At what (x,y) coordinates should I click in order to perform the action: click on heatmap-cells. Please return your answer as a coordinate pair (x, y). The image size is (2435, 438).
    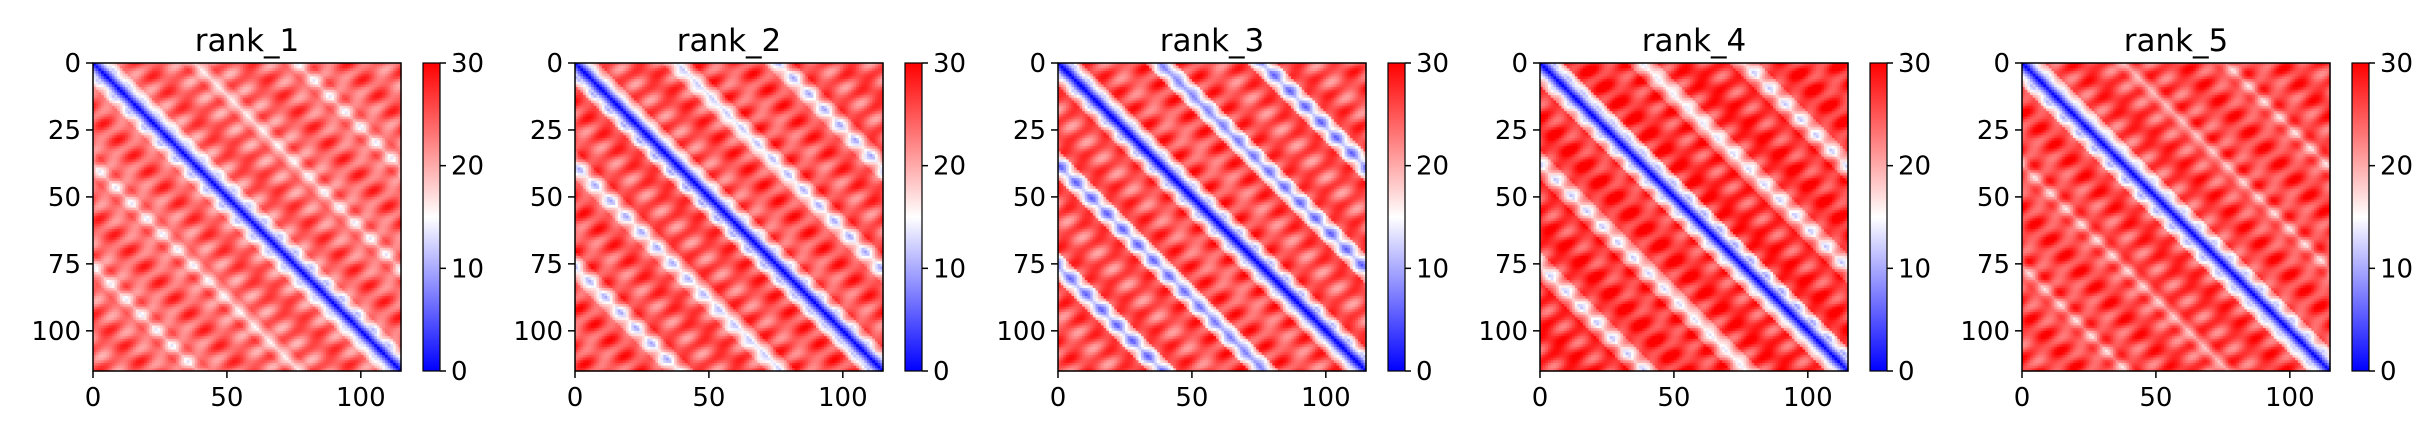
    Looking at the image, I should click on (247, 217).